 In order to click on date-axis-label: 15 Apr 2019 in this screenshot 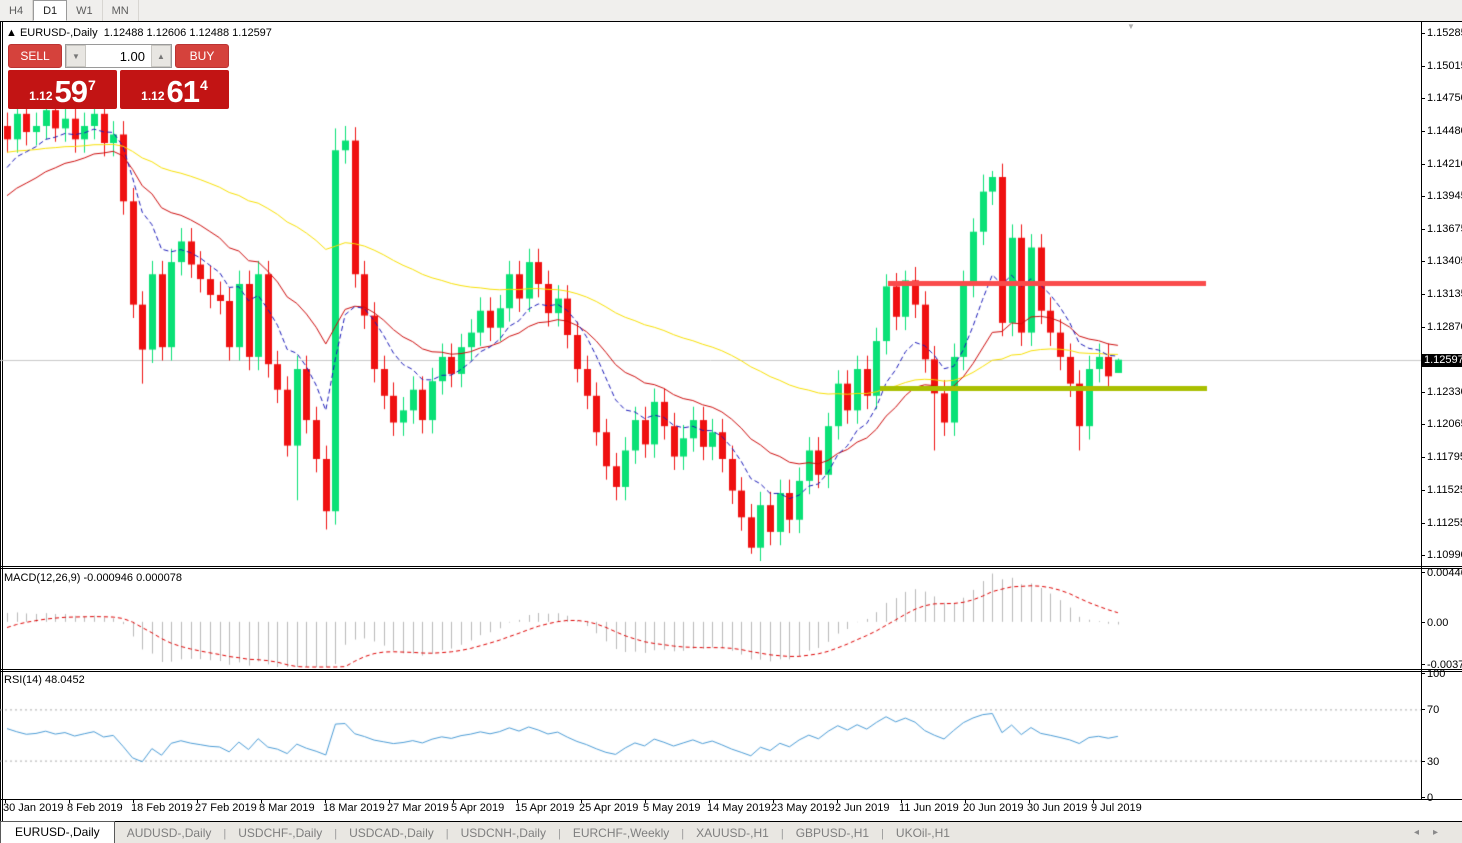, I will do `click(545, 808)`.